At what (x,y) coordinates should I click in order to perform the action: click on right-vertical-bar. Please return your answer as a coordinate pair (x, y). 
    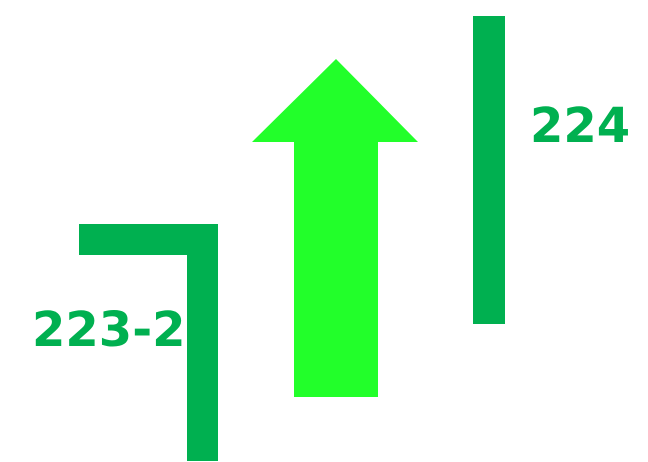
    Looking at the image, I should click on (489, 170).